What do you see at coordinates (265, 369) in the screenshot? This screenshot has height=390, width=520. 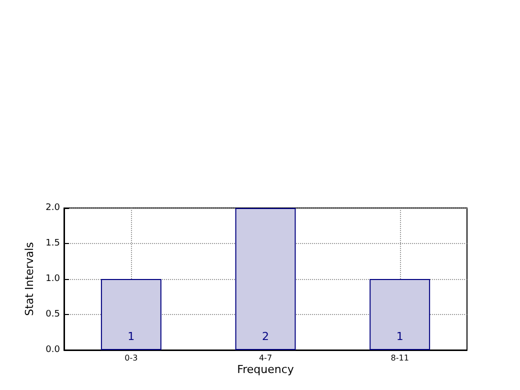 I see `x-axis-title: Frequency` at bounding box center [265, 369].